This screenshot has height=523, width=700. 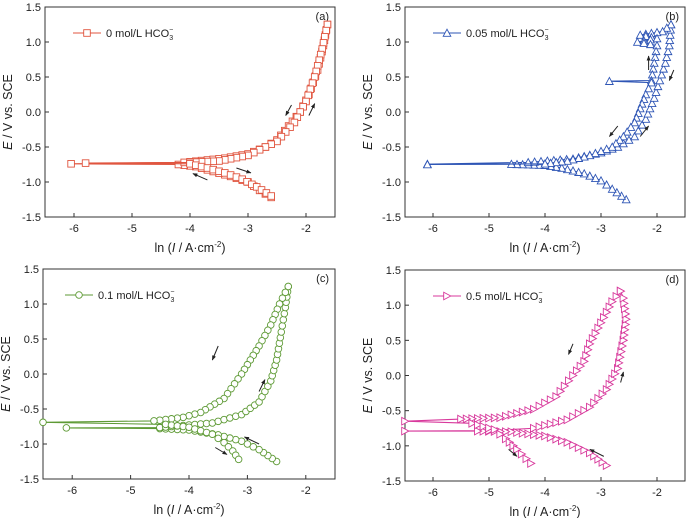 What do you see at coordinates (33, 78) in the screenshot?
I see `y-tick-label: 0.5` at bounding box center [33, 78].